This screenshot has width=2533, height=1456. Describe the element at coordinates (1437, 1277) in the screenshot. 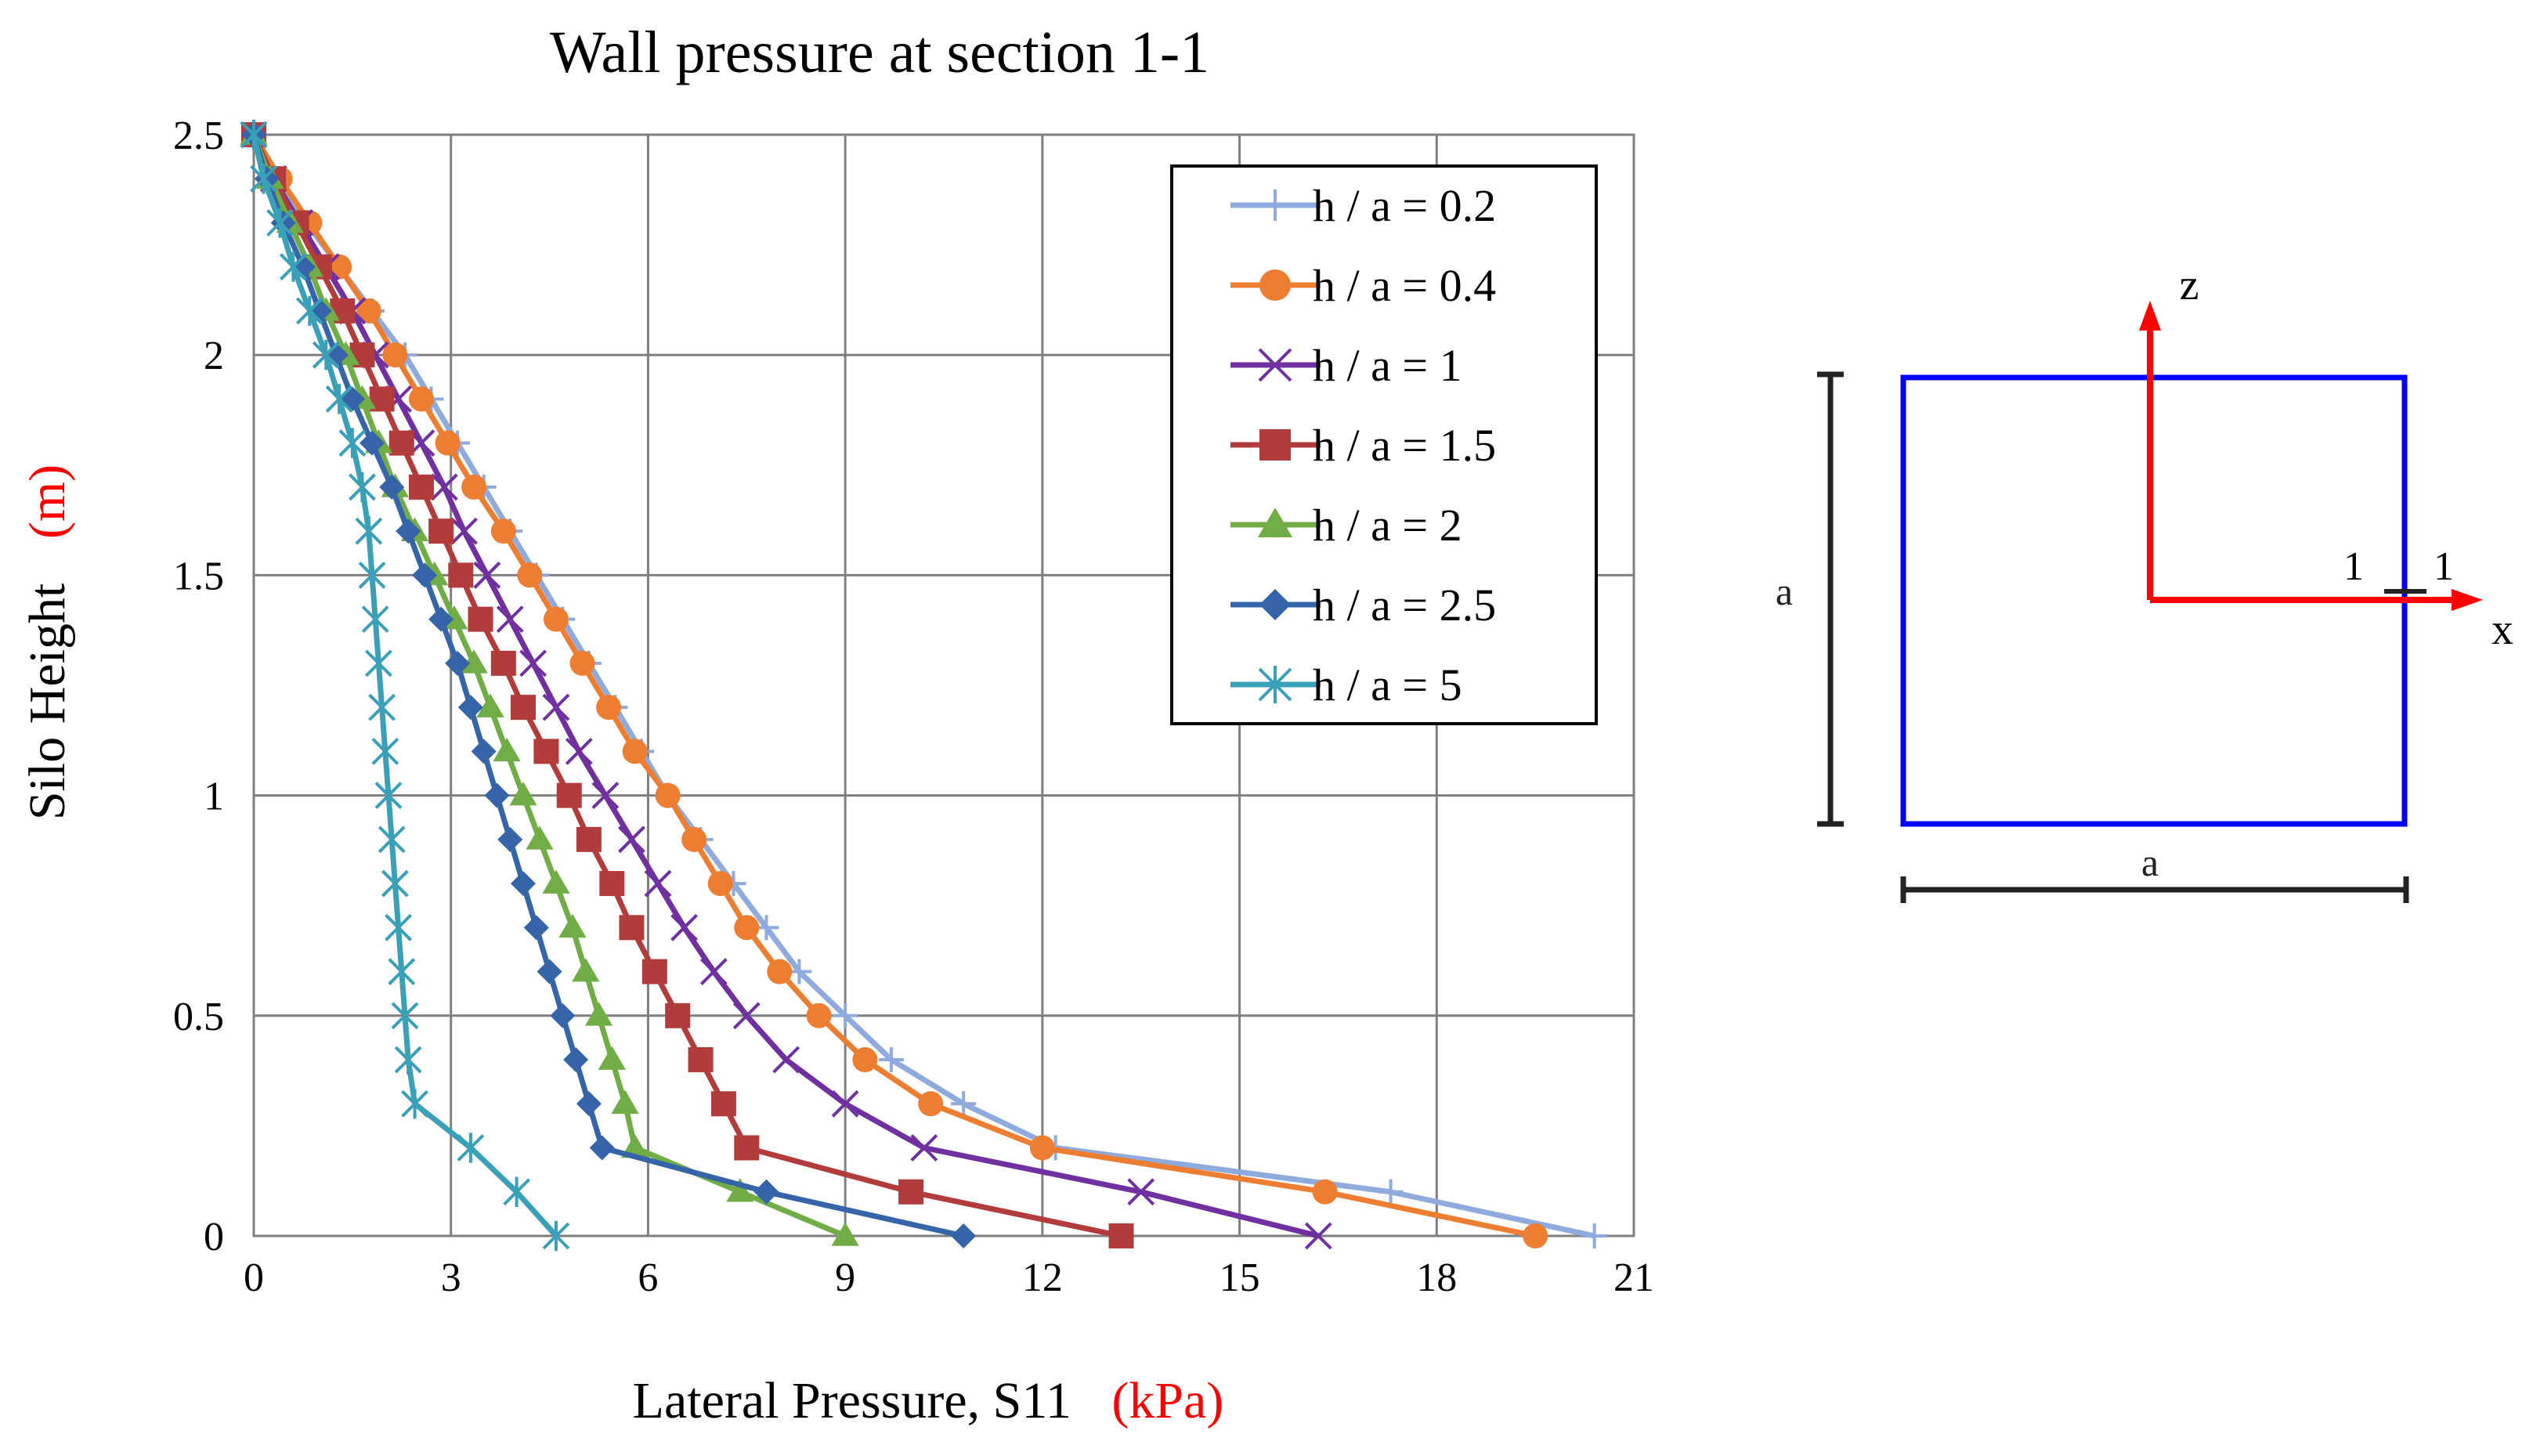

I see `x-tick-label: 18` at that location.